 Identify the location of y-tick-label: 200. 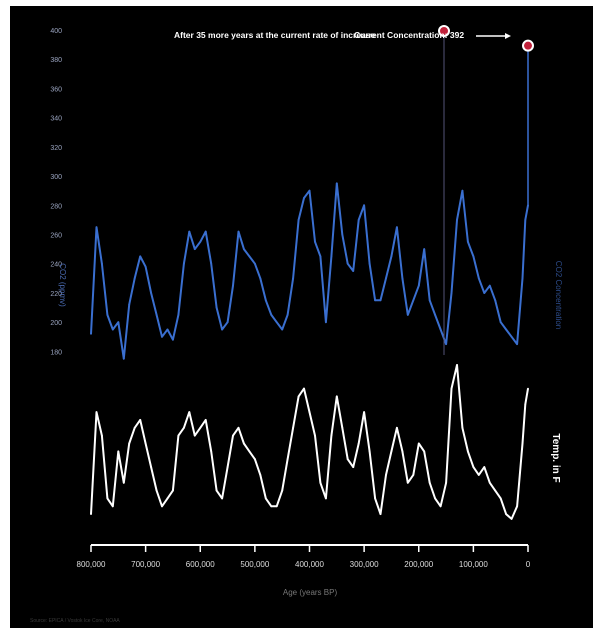
(56, 323).